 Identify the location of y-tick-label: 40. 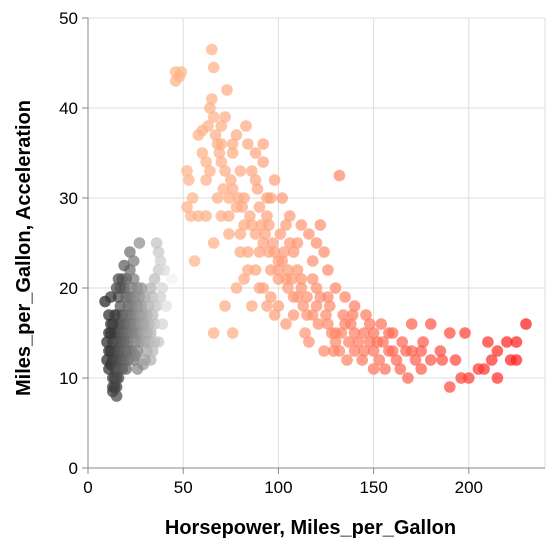
(68, 108).